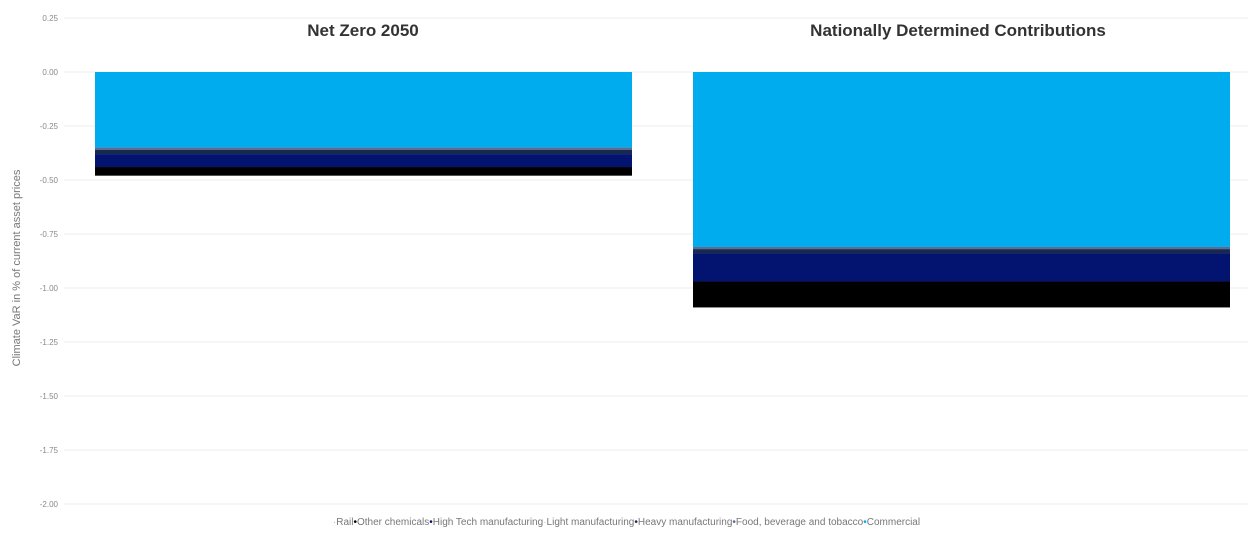  I want to click on legend-label: Rail, so click(345, 522).